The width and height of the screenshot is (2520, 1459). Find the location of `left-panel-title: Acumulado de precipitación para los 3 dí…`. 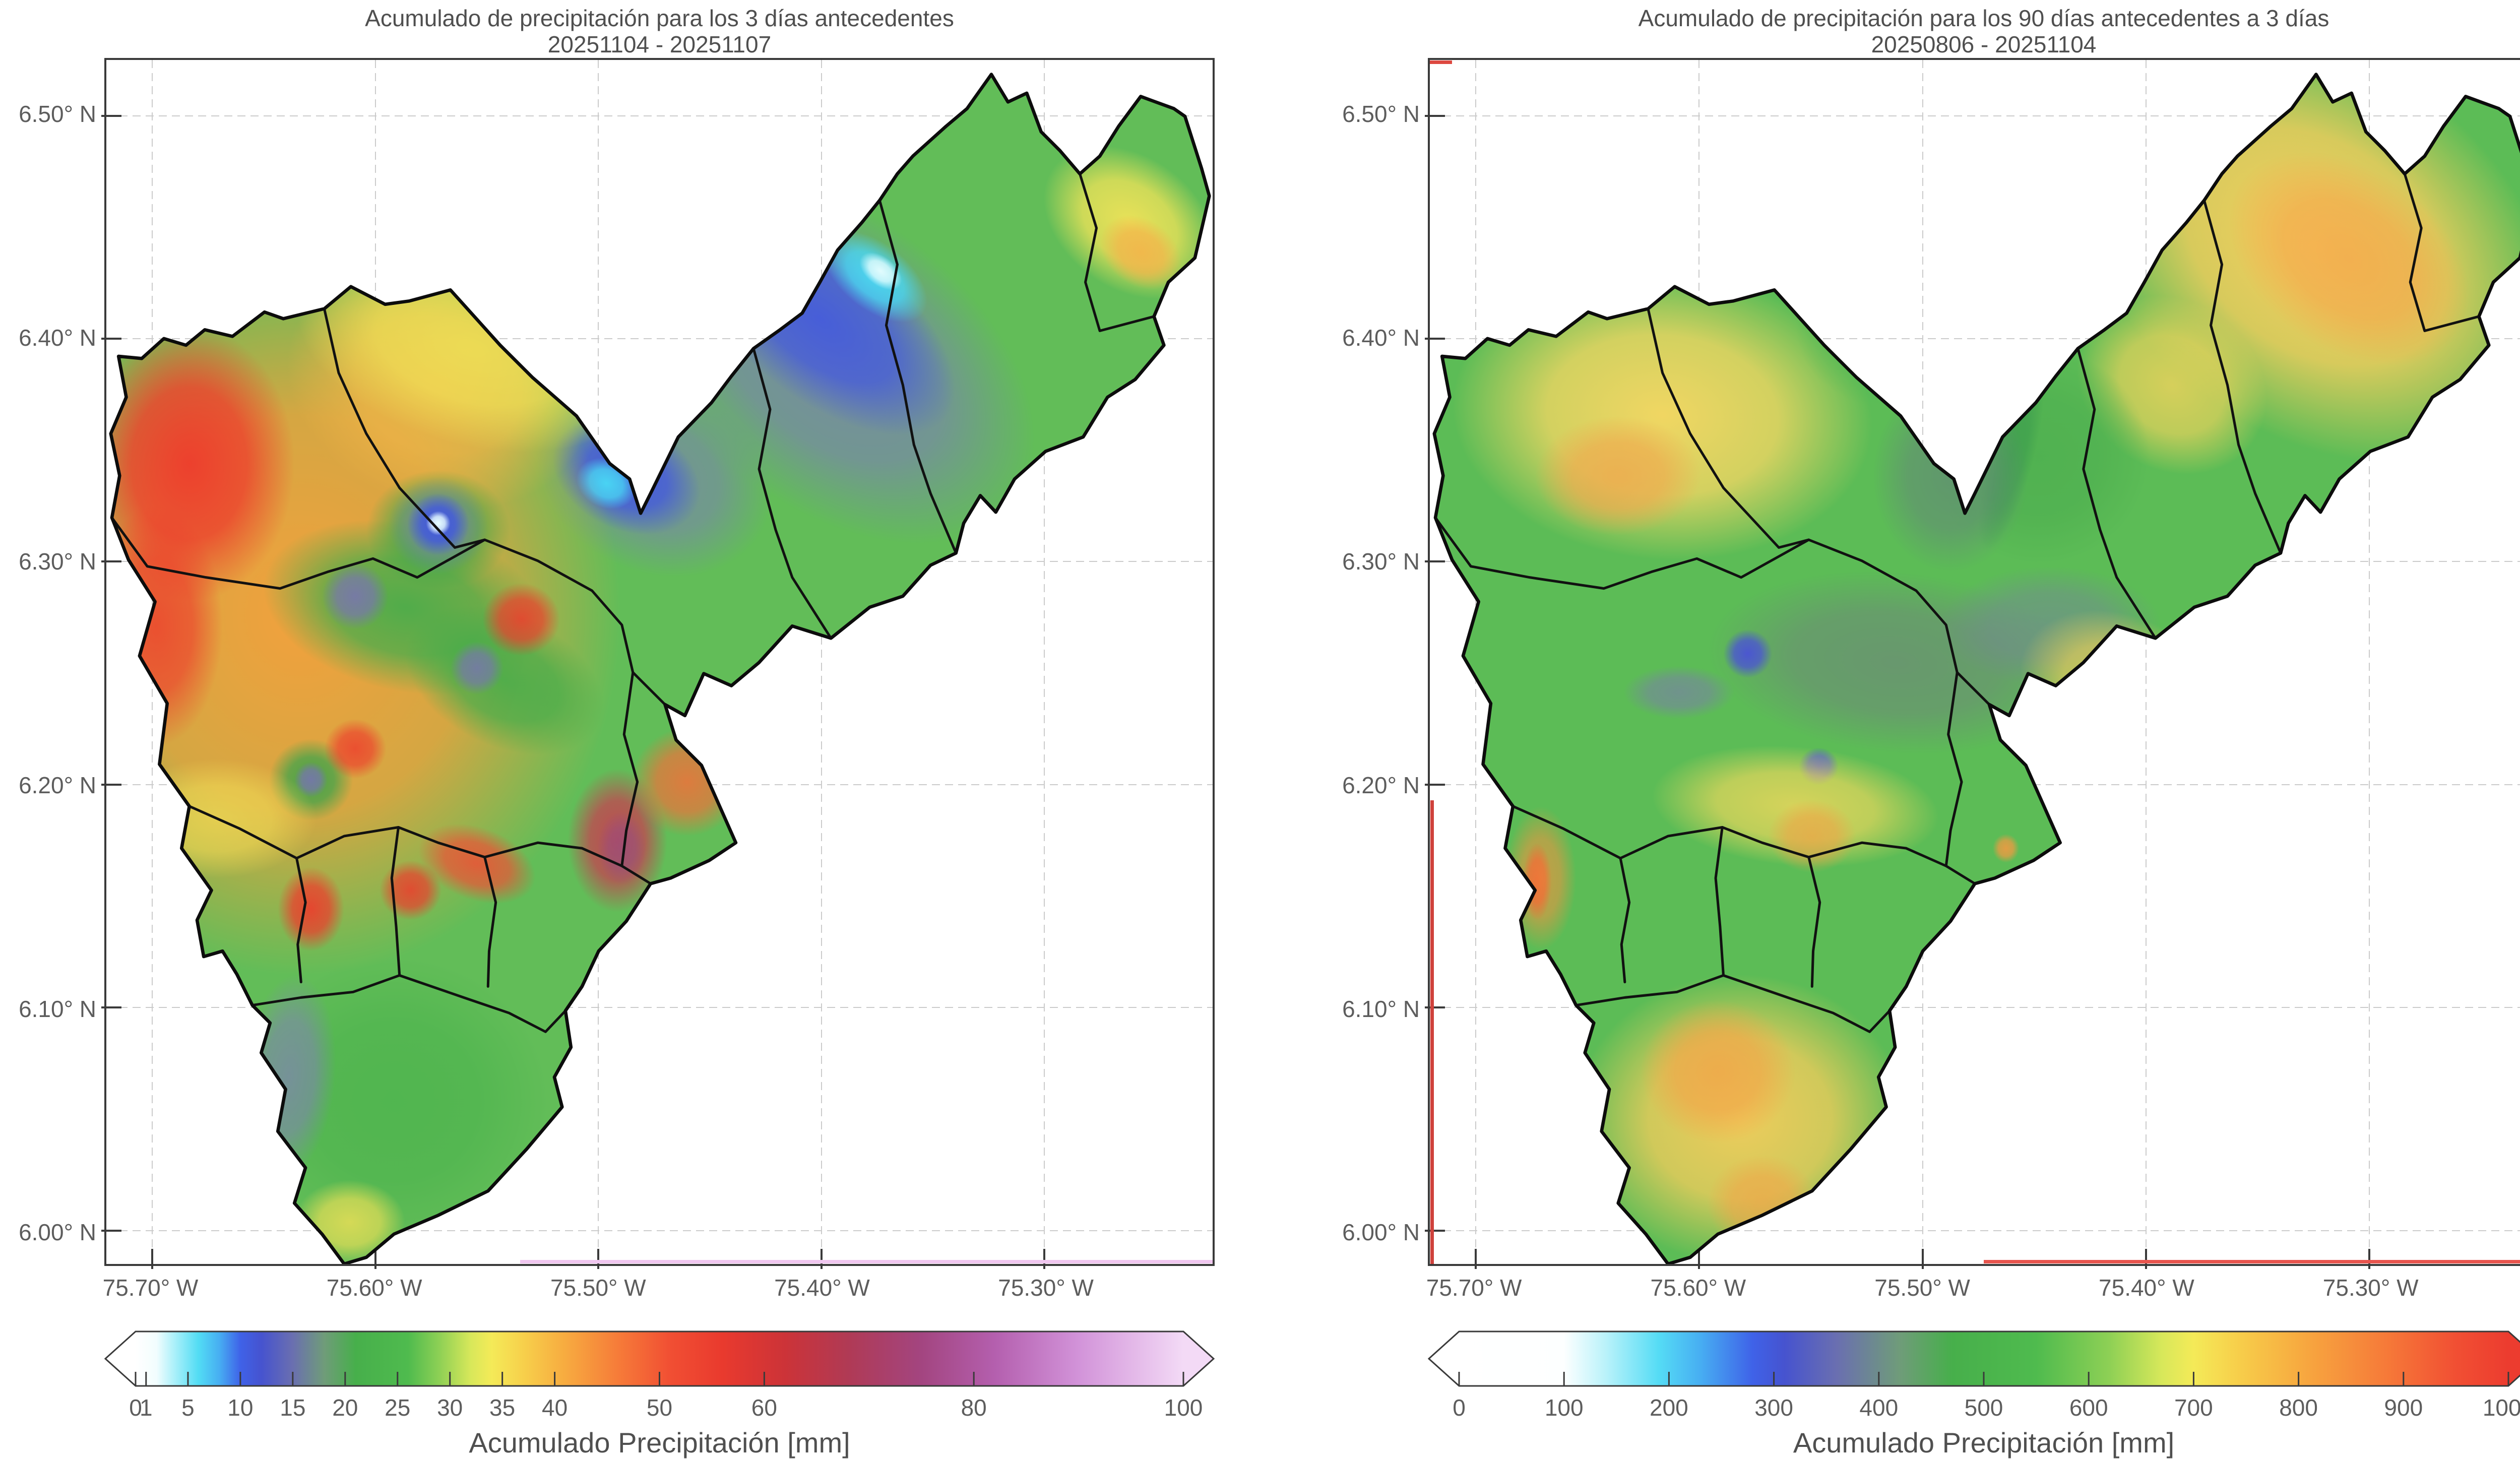

left-panel-title: Acumulado de precipitación para los 3 dí… is located at coordinates (659, 31).